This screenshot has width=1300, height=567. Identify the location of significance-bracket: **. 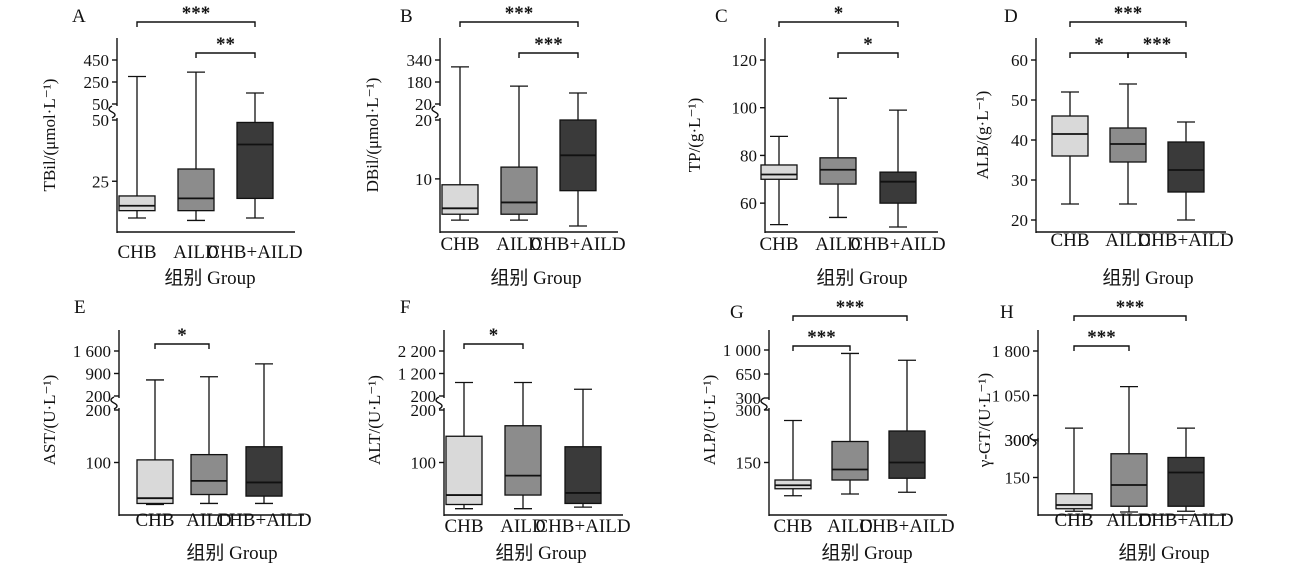
(225, 46).